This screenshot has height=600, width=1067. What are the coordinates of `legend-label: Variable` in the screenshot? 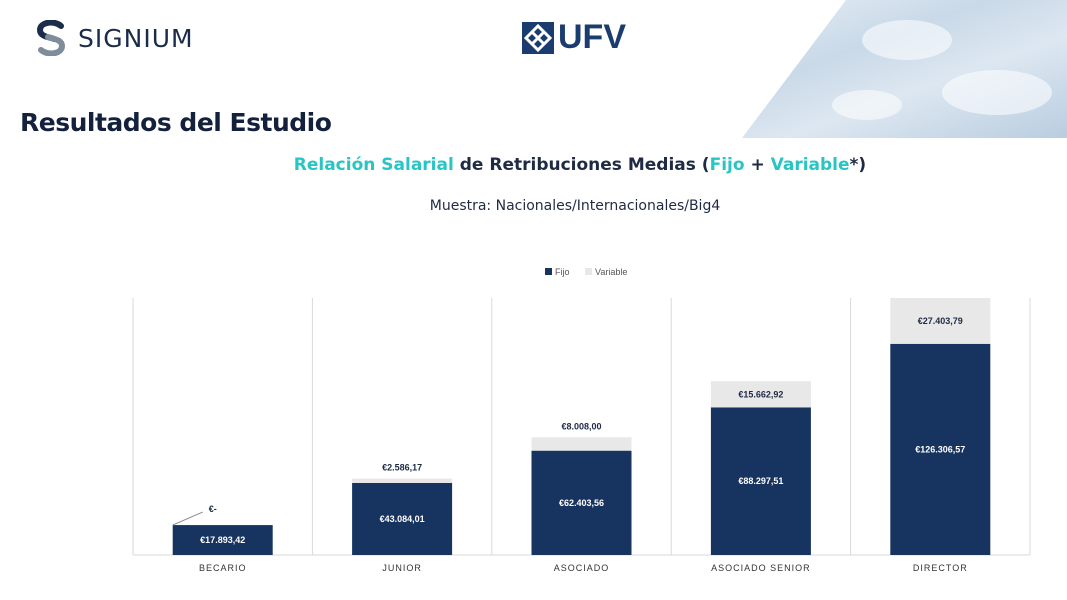 It's located at (611, 272).